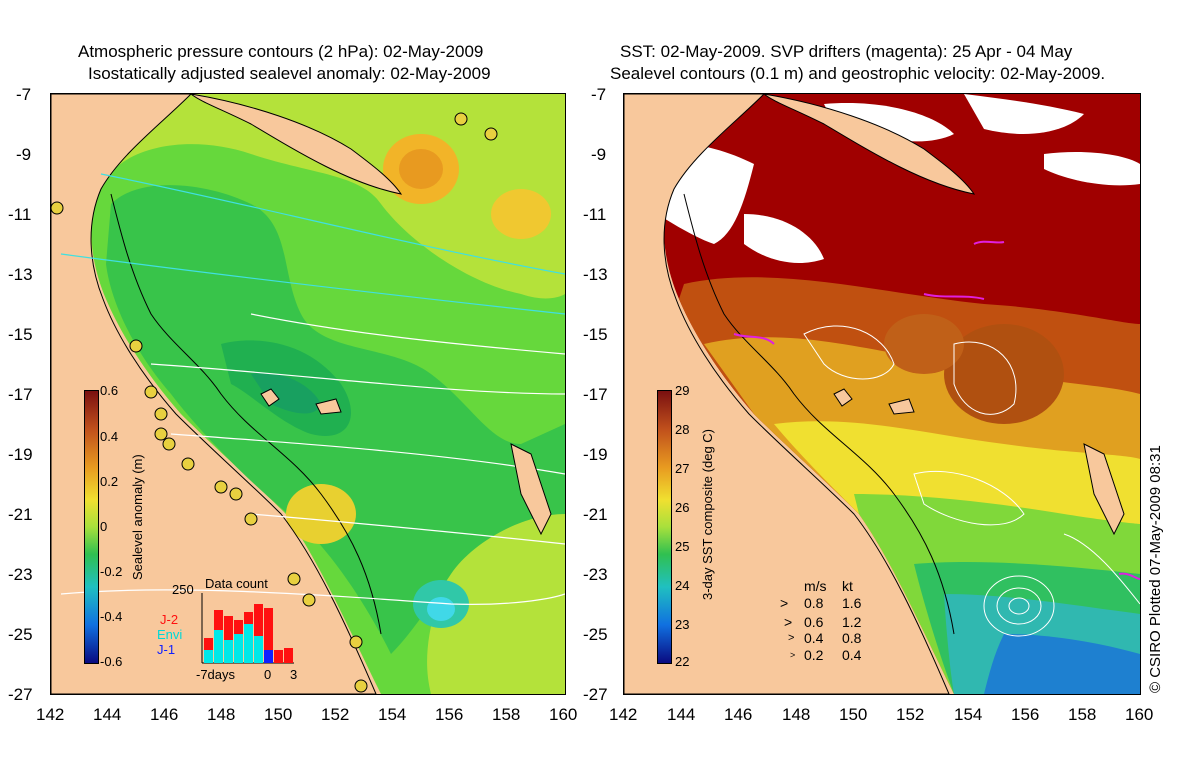 The image size is (1200, 780). What do you see at coordinates (682, 624) in the screenshot?
I see `cb-right-tick: 23` at bounding box center [682, 624].